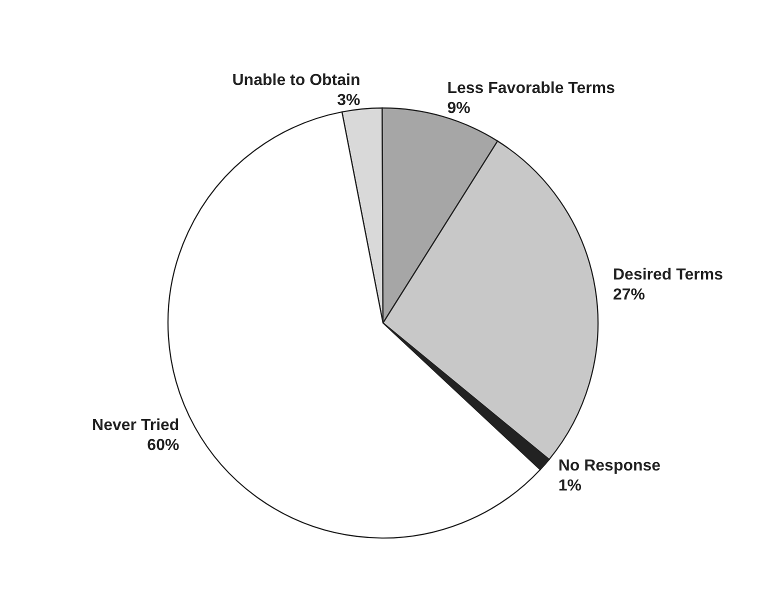  Describe the element at coordinates (348, 101) in the screenshot. I see `data-label: 3%` at that location.